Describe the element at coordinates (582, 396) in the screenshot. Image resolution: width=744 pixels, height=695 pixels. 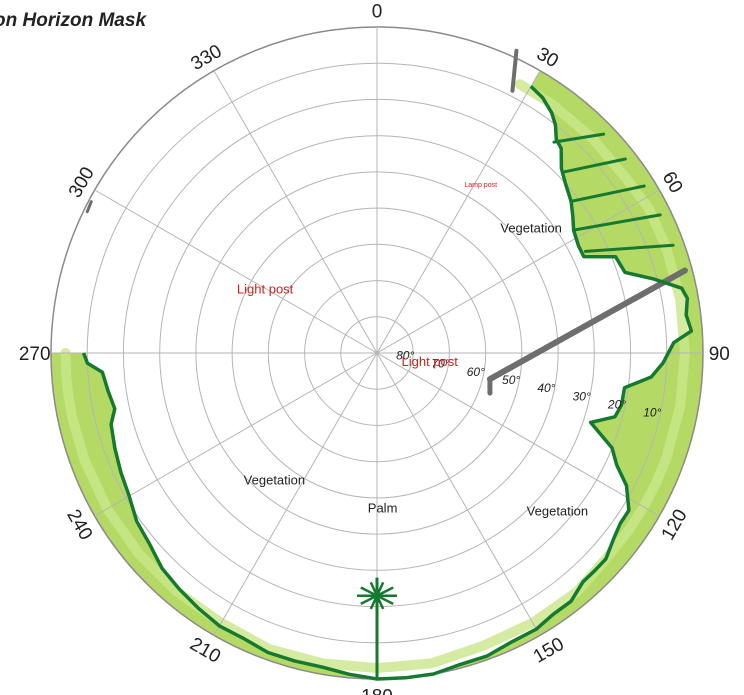
I see `elevation-label: 30°` at that location.